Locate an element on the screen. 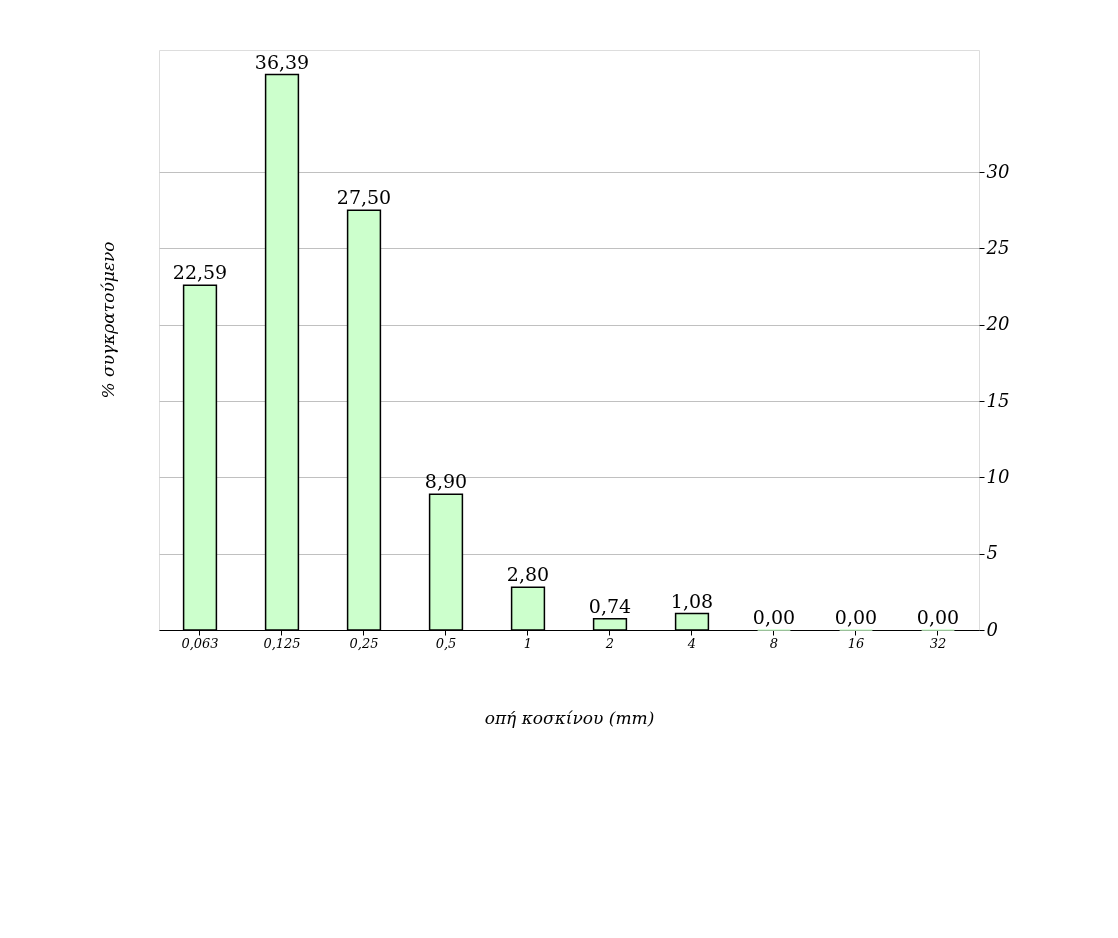 The height and width of the screenshot is (938, 1118). data-label: 2,80 is located at coordinates (528, 574).